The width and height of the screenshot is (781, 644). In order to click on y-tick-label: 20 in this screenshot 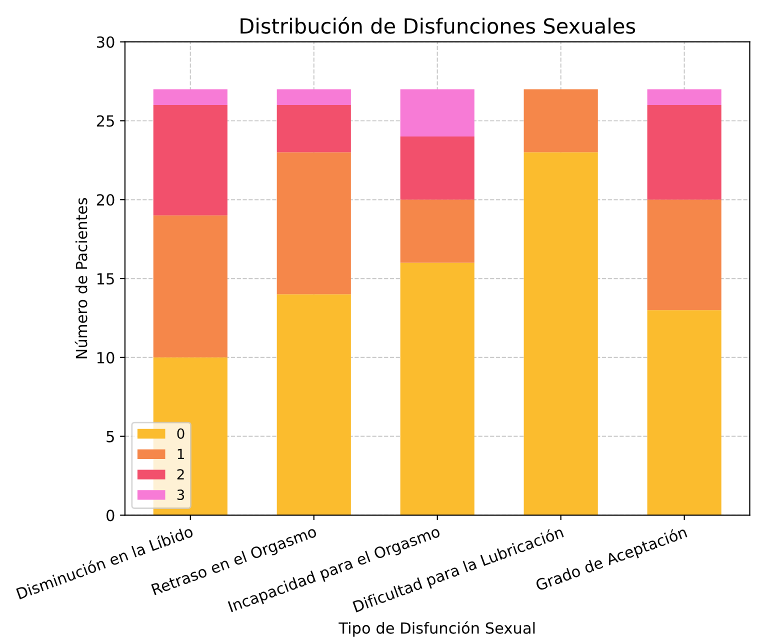, I will do `click(105, 200)`.